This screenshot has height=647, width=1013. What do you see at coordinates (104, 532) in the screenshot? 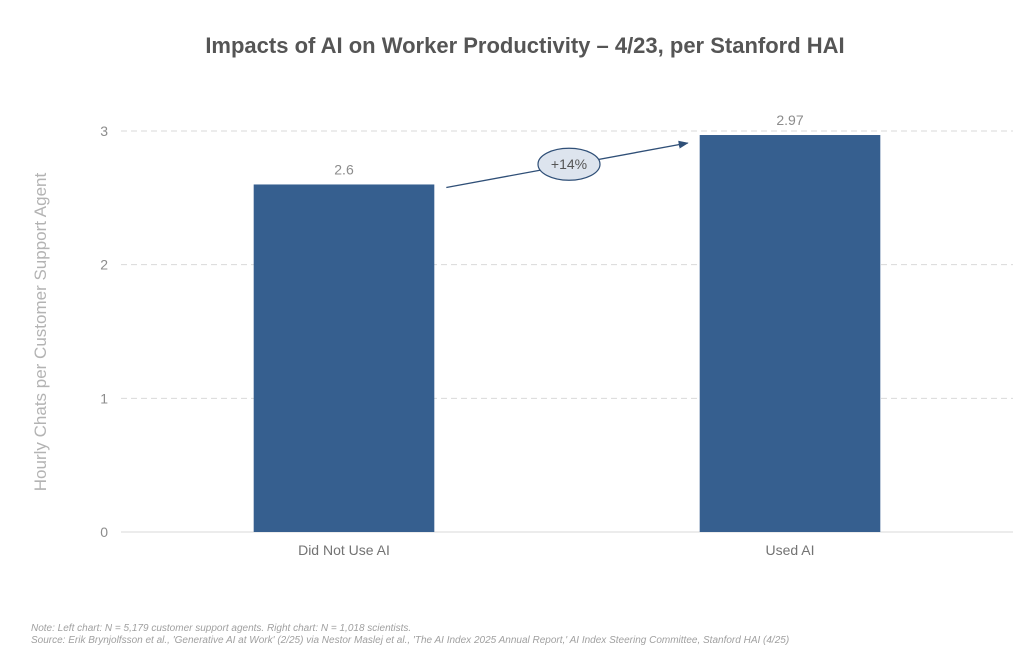
I see `y-tick-label: 0` at bounding box center [104, 532].